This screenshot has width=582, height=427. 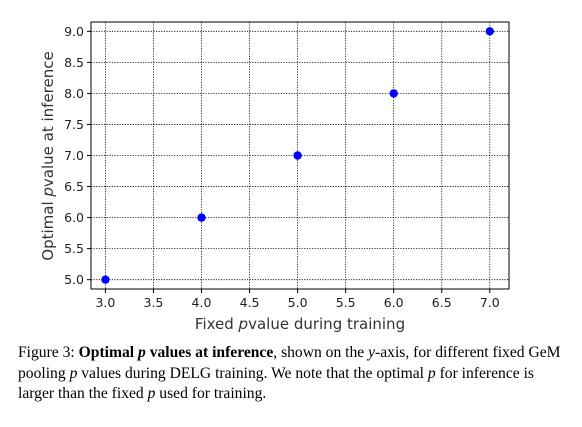 I want to click on x-tick-label: 3.0, so click(x=105, y=302).